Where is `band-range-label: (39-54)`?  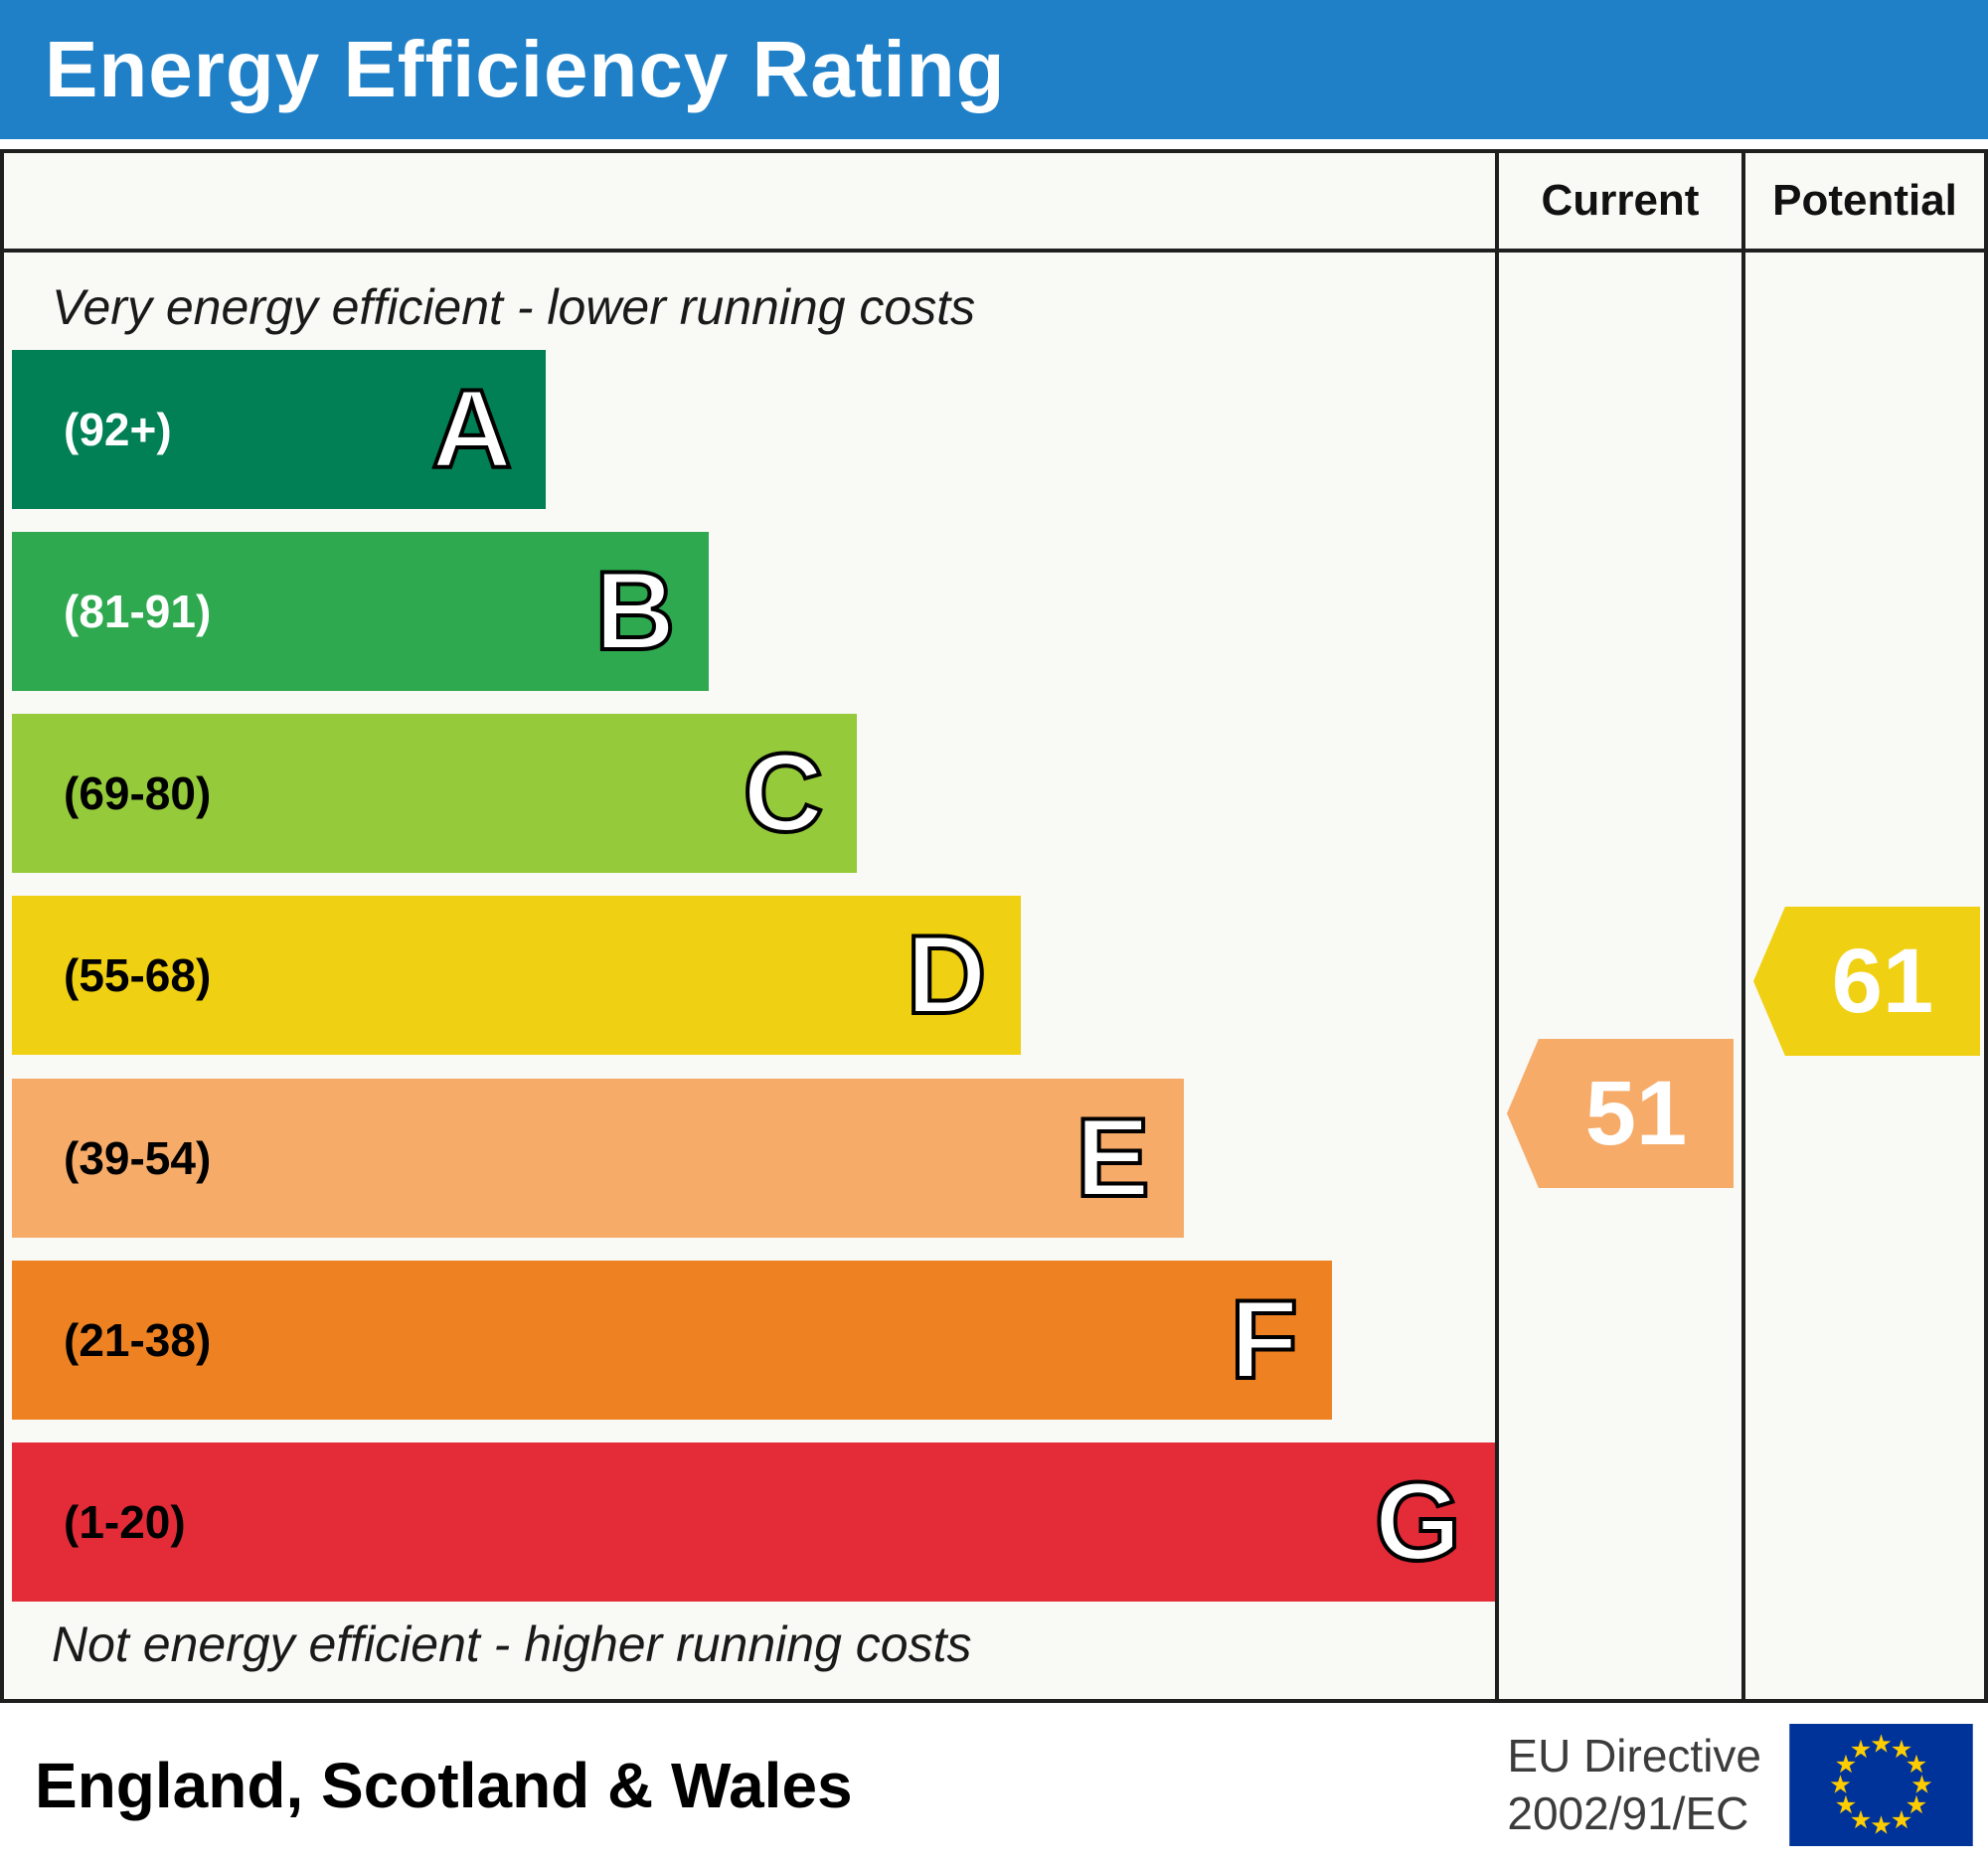
band-range-label: (39-54) is located at coordinates (138, 1157).